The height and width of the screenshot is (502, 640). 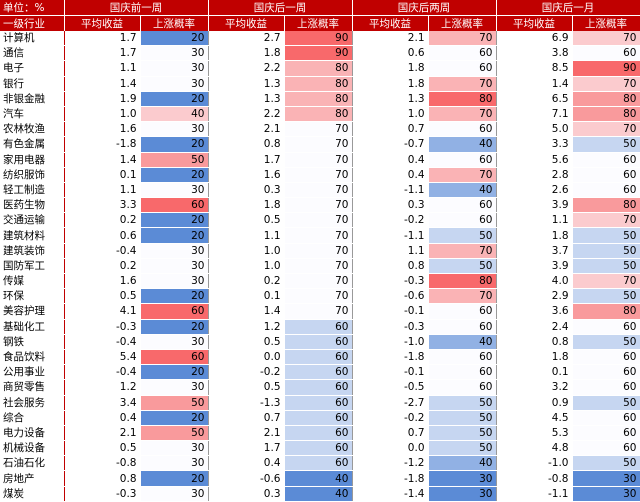 What do you see at coordinates (390, 418) in the screenshot?
I see `avg-return: -0.2` at bounding box center [390, 418].